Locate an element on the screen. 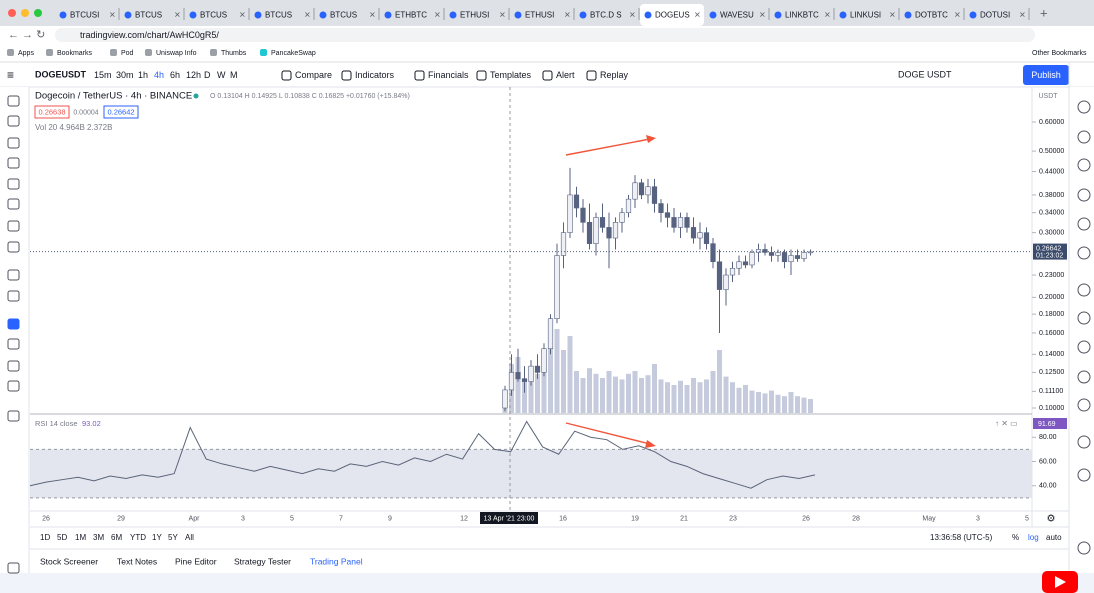 This screenshot has width=1094, height=593. axis-settings: ⚙ is located at coordinates (1051, 519).